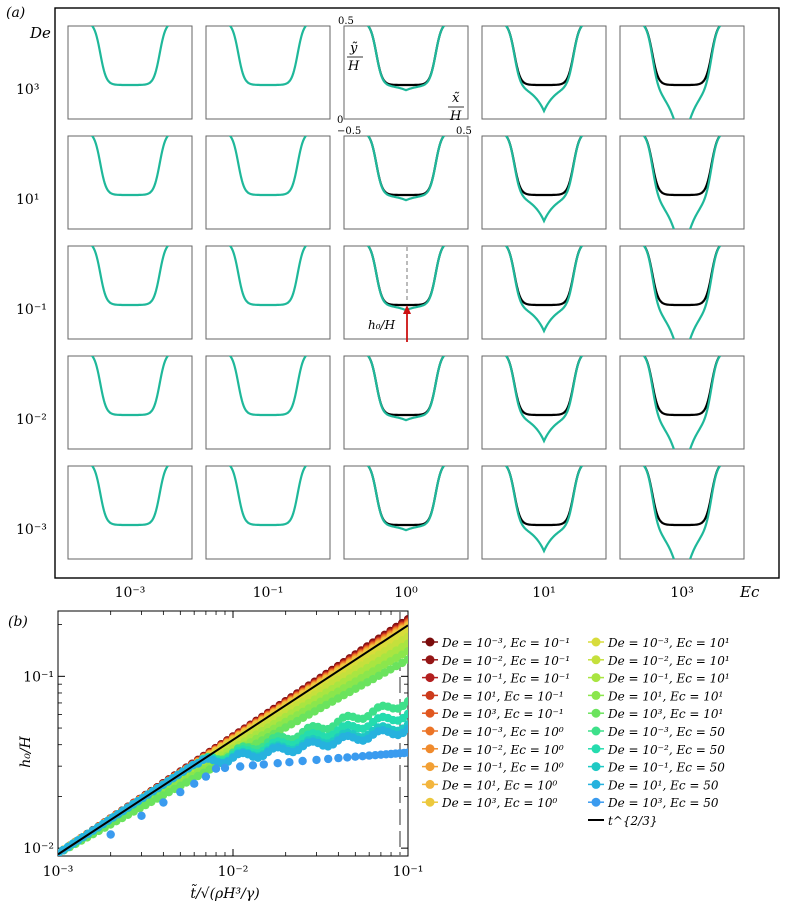  I want to click on col-label: 10⁰, so click(406, 593).